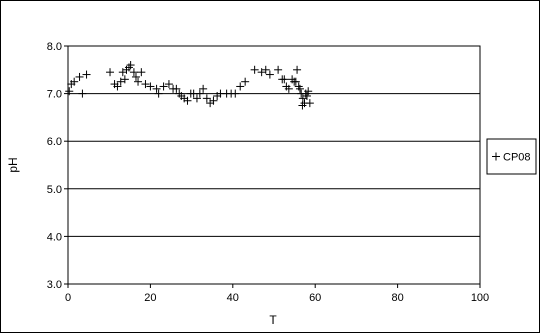  What do you see at coordinates (68, 298) in the screenshot?
I see `x-tick-label: 0` at bounding box center [68, 298].